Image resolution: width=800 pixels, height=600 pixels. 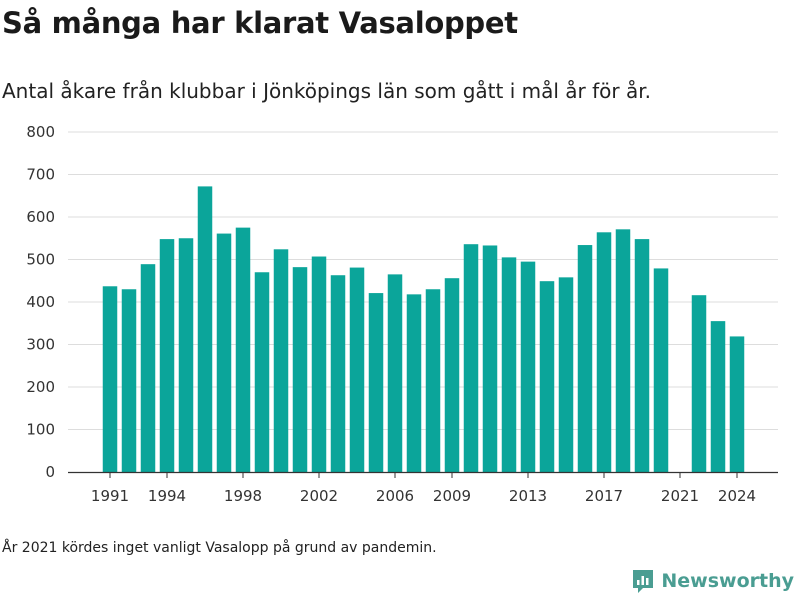 What do you see at coordinates (490, 358) in the screenshot?
I see `bar-2011` at bounding box center [490, 358].